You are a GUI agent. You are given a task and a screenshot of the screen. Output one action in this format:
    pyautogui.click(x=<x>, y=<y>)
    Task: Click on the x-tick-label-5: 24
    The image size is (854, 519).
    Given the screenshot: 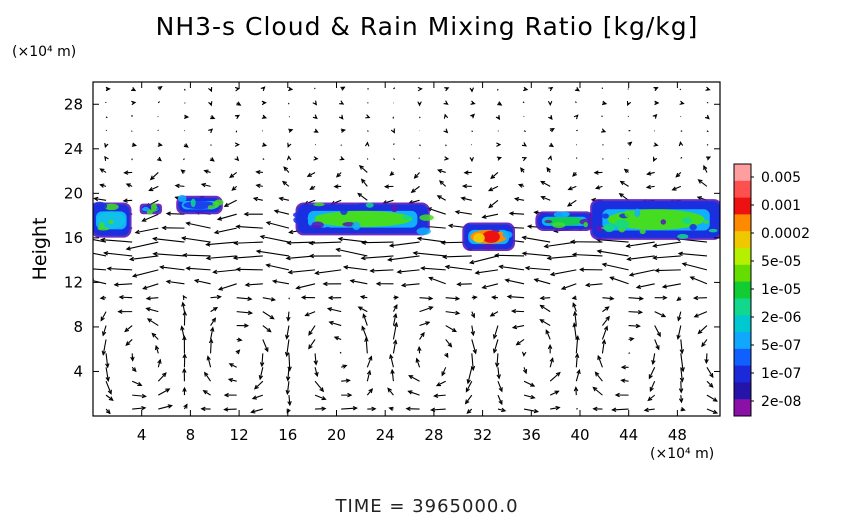 What is the action you would take?
    pyautogui.click(x=385, y=435)
    